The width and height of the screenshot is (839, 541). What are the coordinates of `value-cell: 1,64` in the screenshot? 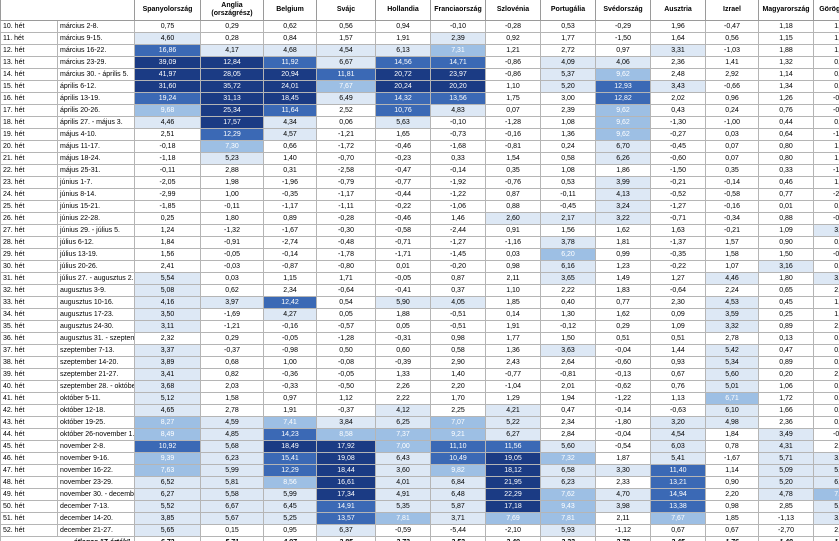 It's located at (678, 38).